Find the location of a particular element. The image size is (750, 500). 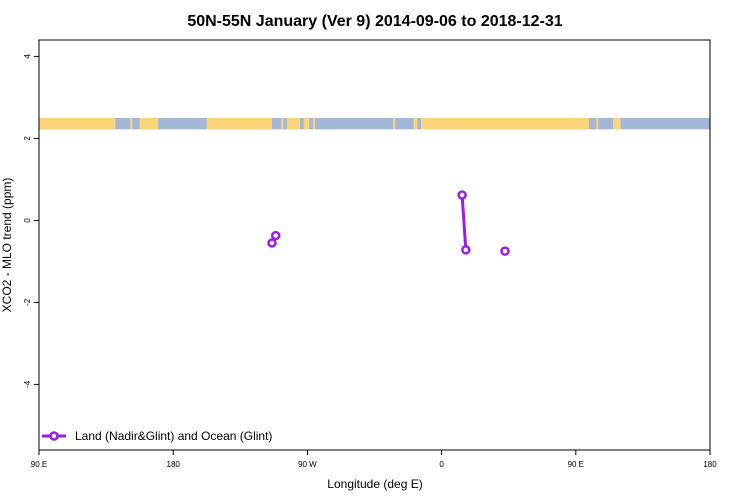

y-tick-label: -4 is located at coordinates (27, 384).